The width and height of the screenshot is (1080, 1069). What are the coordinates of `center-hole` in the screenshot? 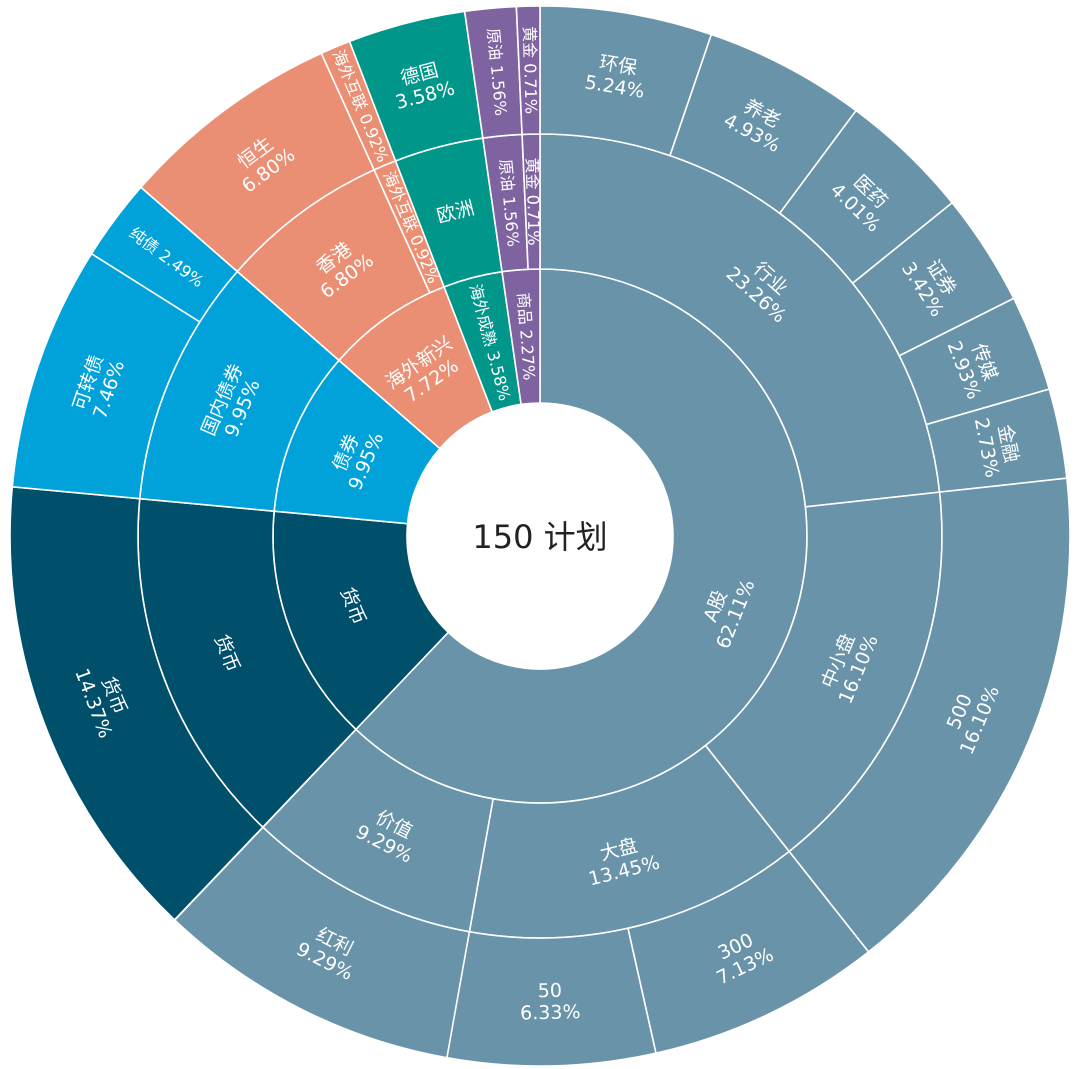 It's located at (540, 536).